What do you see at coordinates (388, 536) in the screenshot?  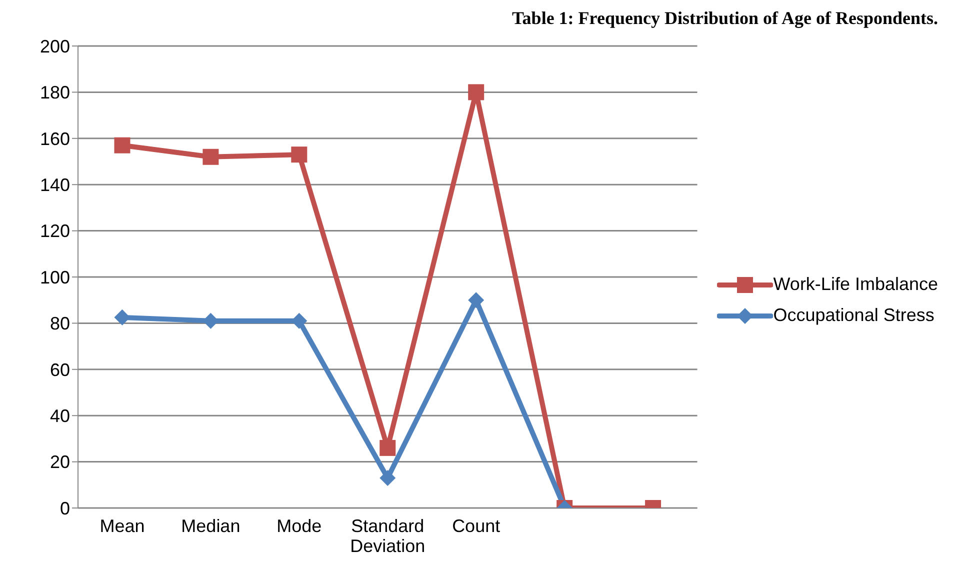 I see `x-tick-label: Standard Deviation` at bounding box center [388, 536].